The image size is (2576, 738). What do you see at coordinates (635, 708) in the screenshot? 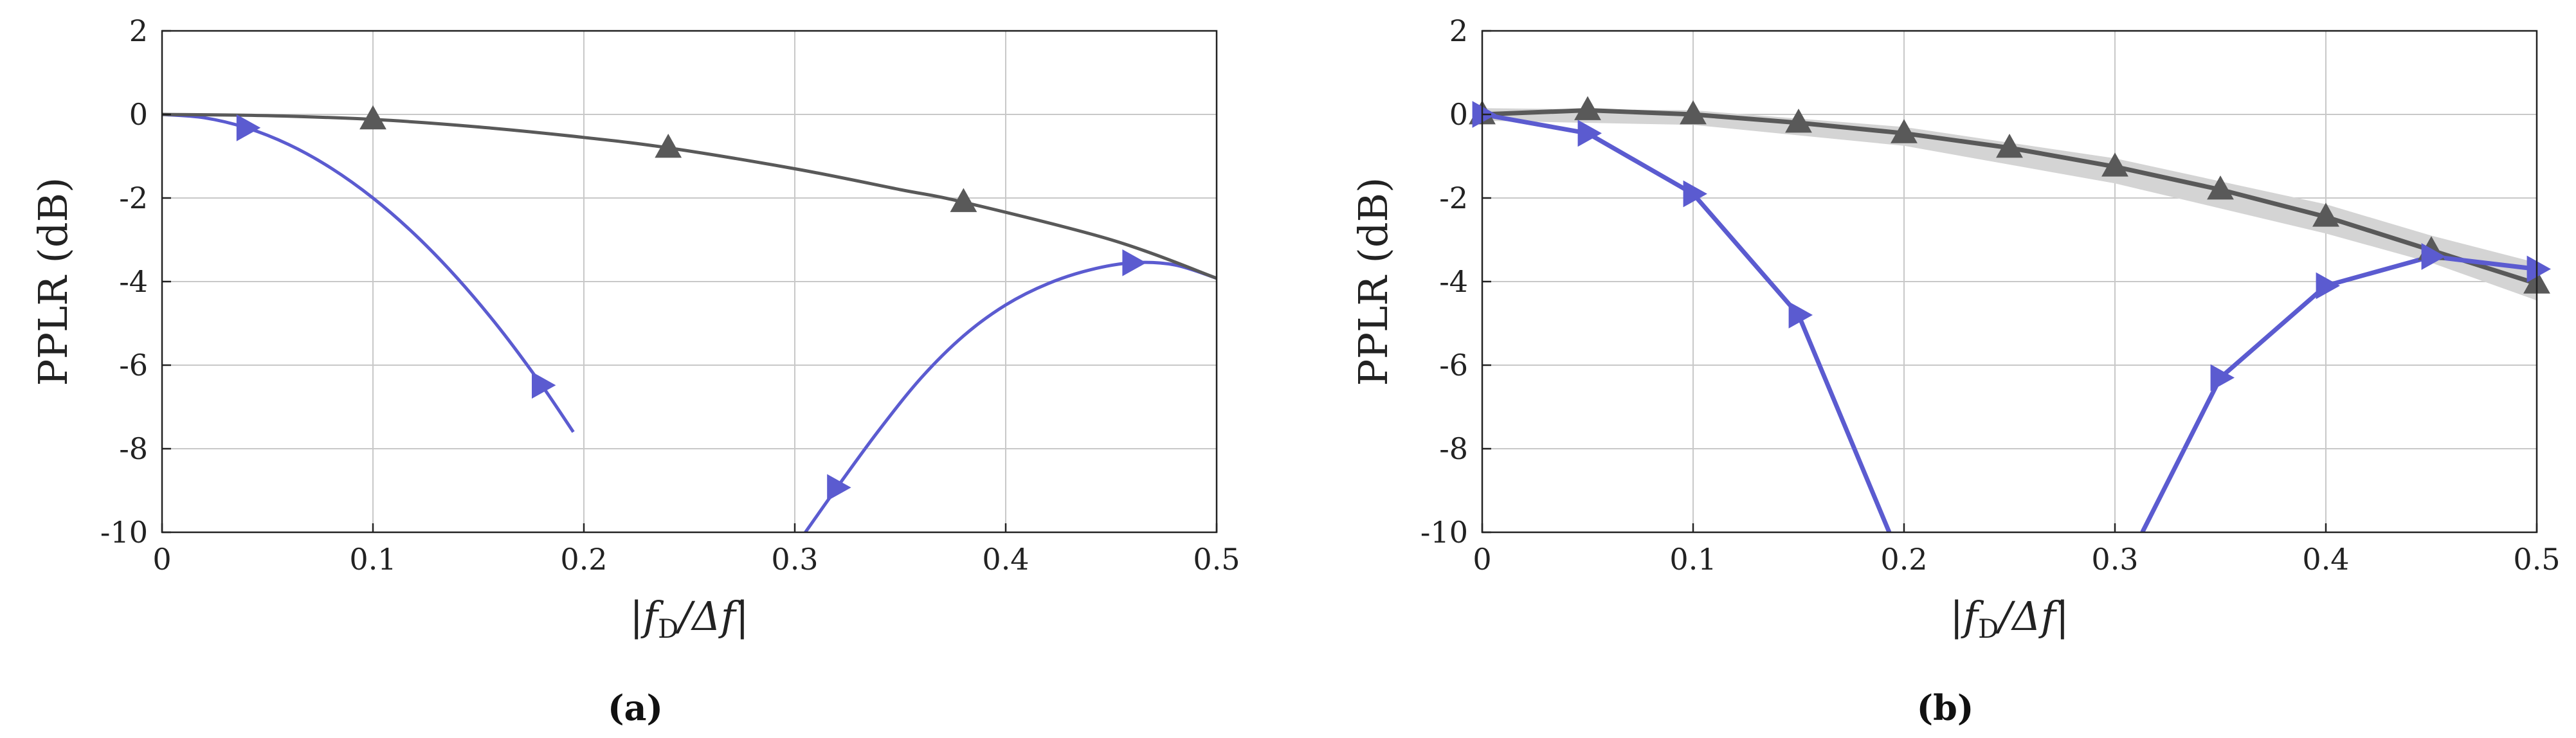
I see `panel-caption: (a)` at bounding box center [635, 708].